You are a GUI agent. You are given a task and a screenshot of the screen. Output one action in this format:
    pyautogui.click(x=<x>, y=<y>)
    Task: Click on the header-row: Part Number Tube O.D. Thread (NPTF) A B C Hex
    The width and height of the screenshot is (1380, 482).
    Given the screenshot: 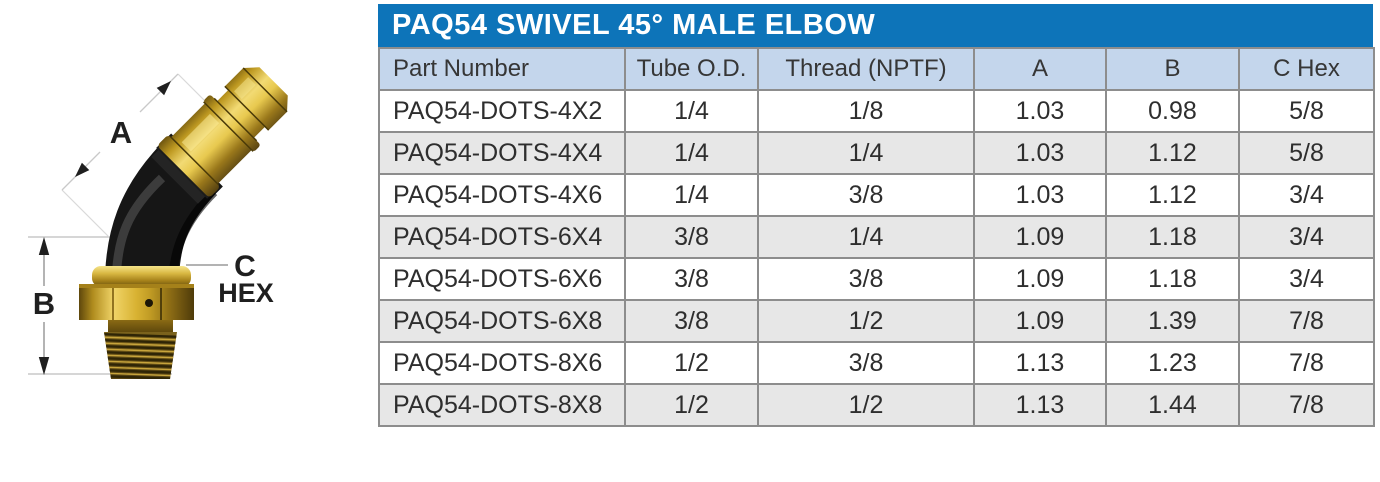 What is the action you would take?
    pyautogui.click(x=876, y=69)
    